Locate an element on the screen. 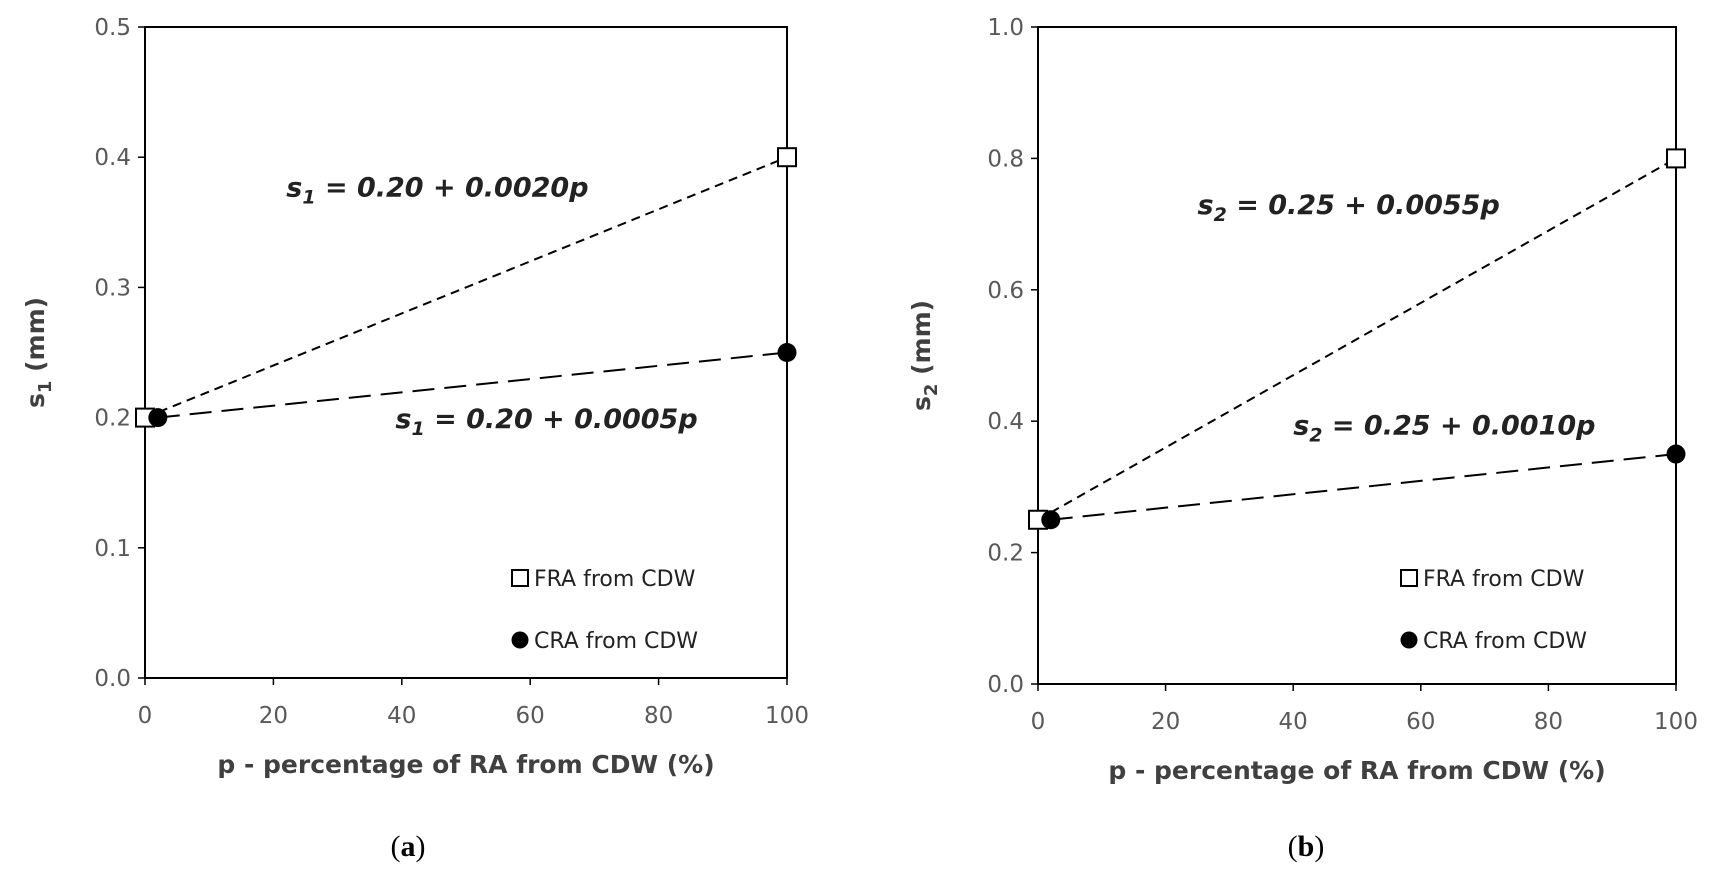 This screenshot has height=884, width=1711. y-tick-label: 0.8 is located at coordinates (1005, 159).